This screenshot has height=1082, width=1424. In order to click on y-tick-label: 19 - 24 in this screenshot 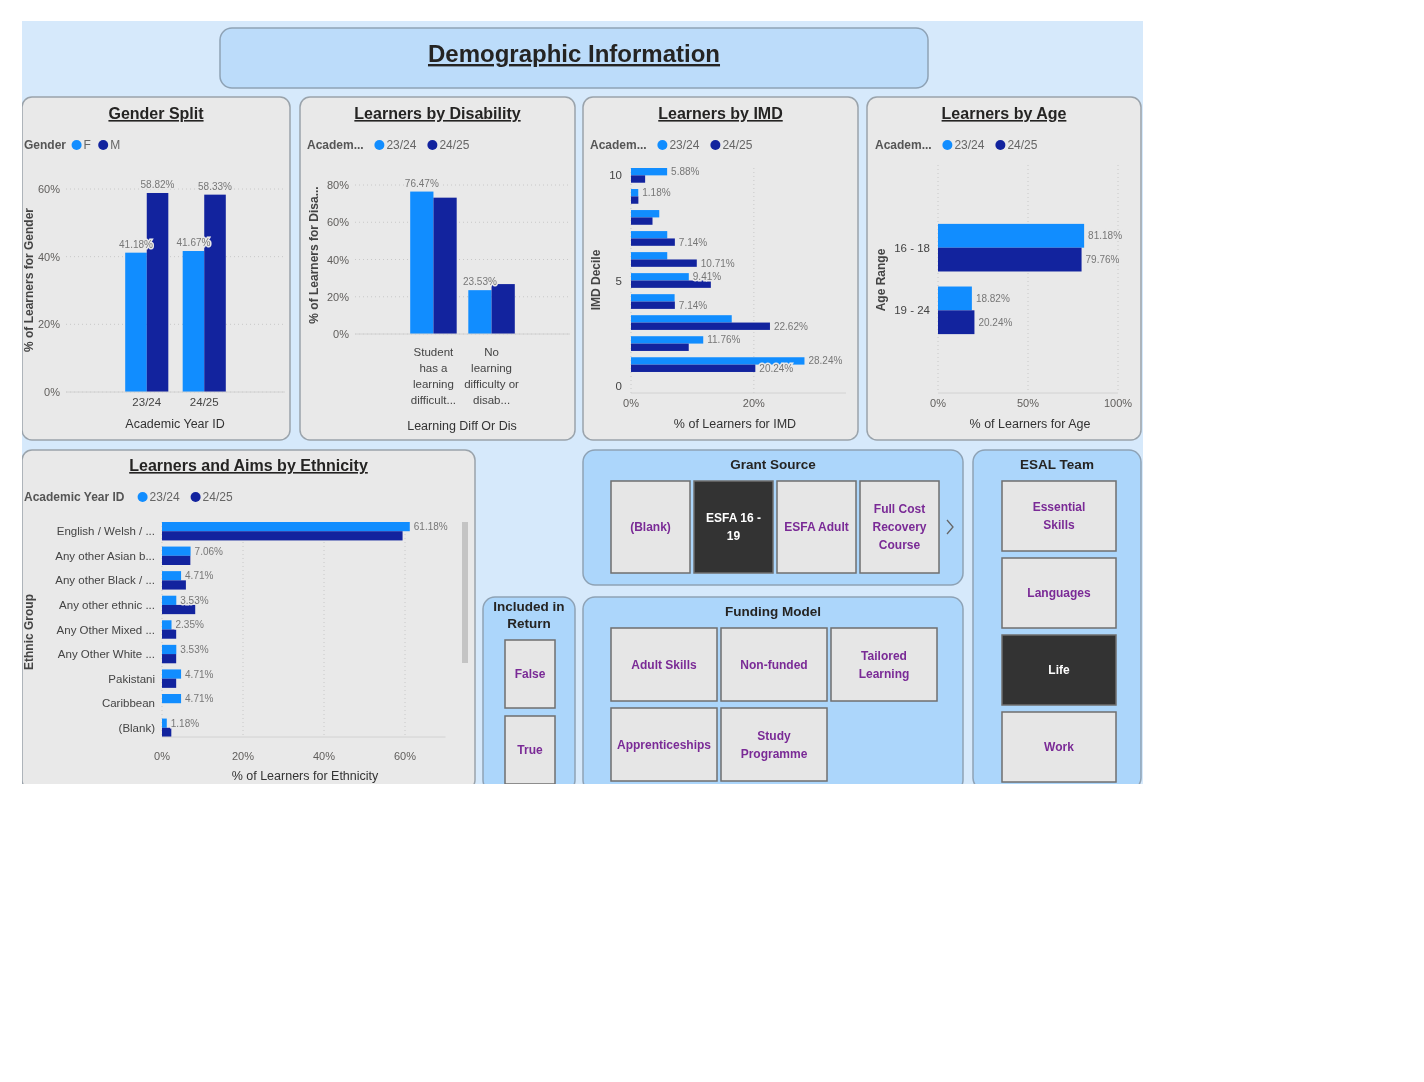, I will do `click(912, 310)`.